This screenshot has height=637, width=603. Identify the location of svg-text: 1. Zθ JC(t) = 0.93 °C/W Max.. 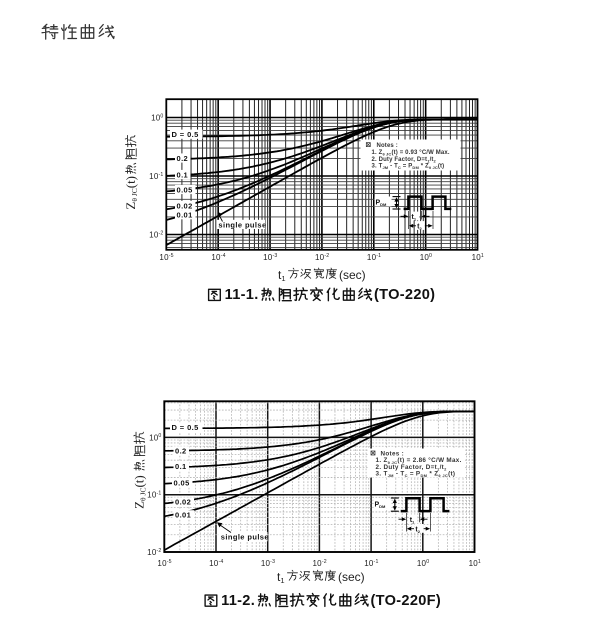
(411, 153).